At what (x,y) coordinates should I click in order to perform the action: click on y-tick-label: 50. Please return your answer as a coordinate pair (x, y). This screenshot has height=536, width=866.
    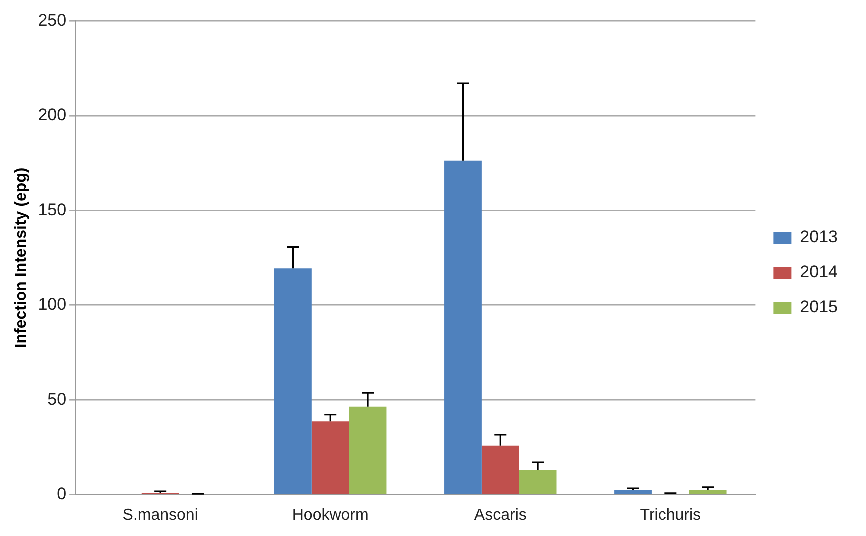
    Looking at the image, I should click on (57, 399).